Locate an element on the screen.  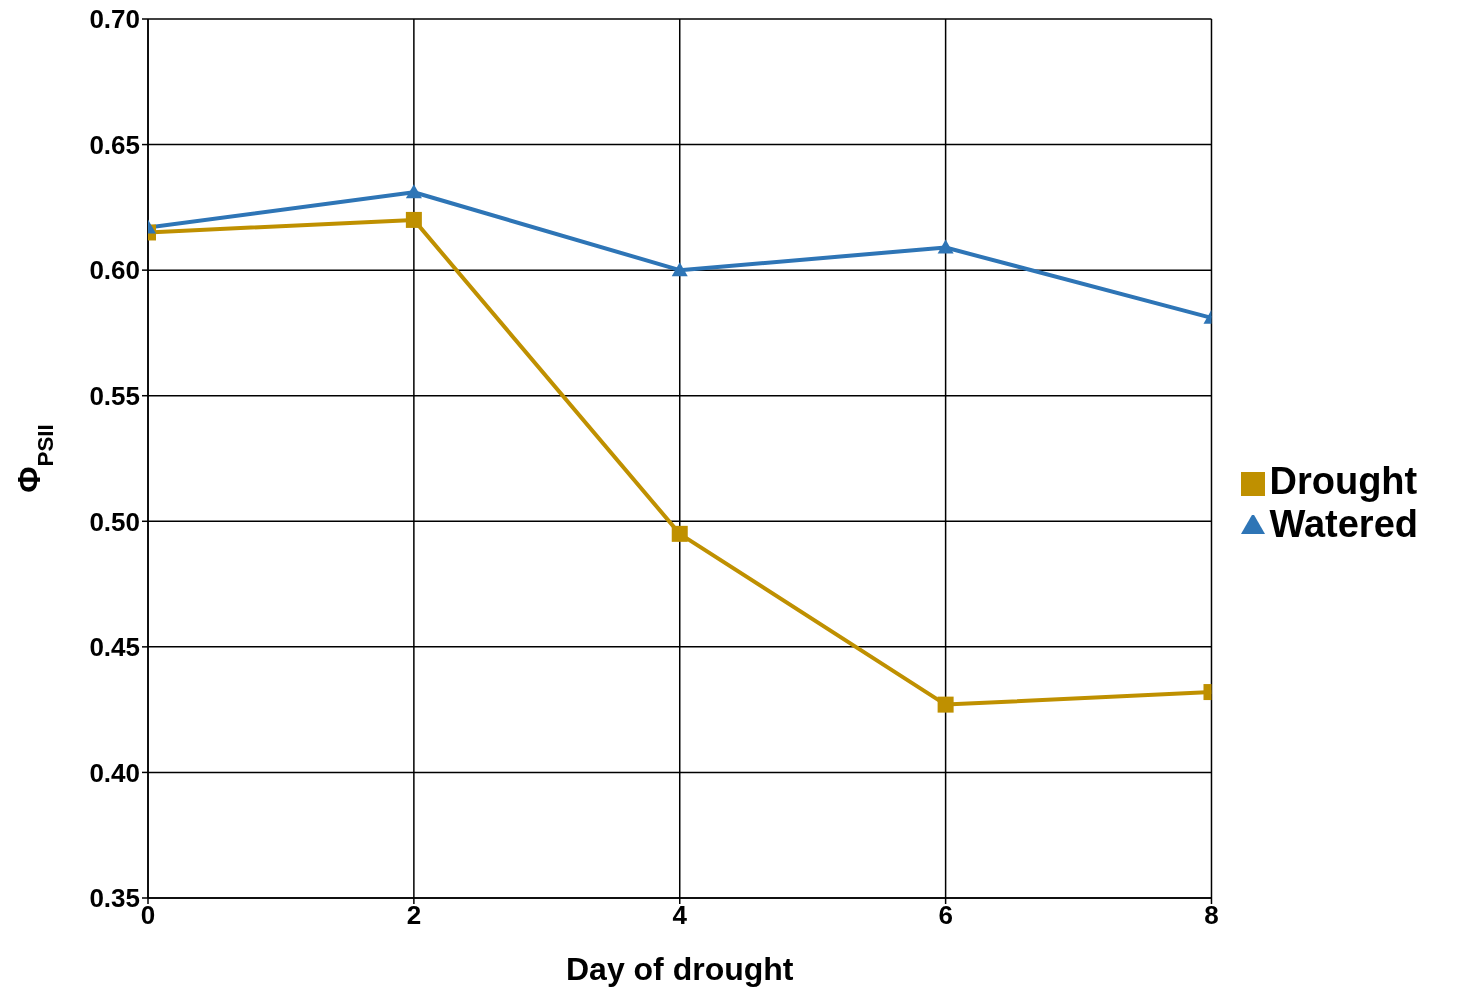
legend-label: Watered is located at coordinates (1343, 524).